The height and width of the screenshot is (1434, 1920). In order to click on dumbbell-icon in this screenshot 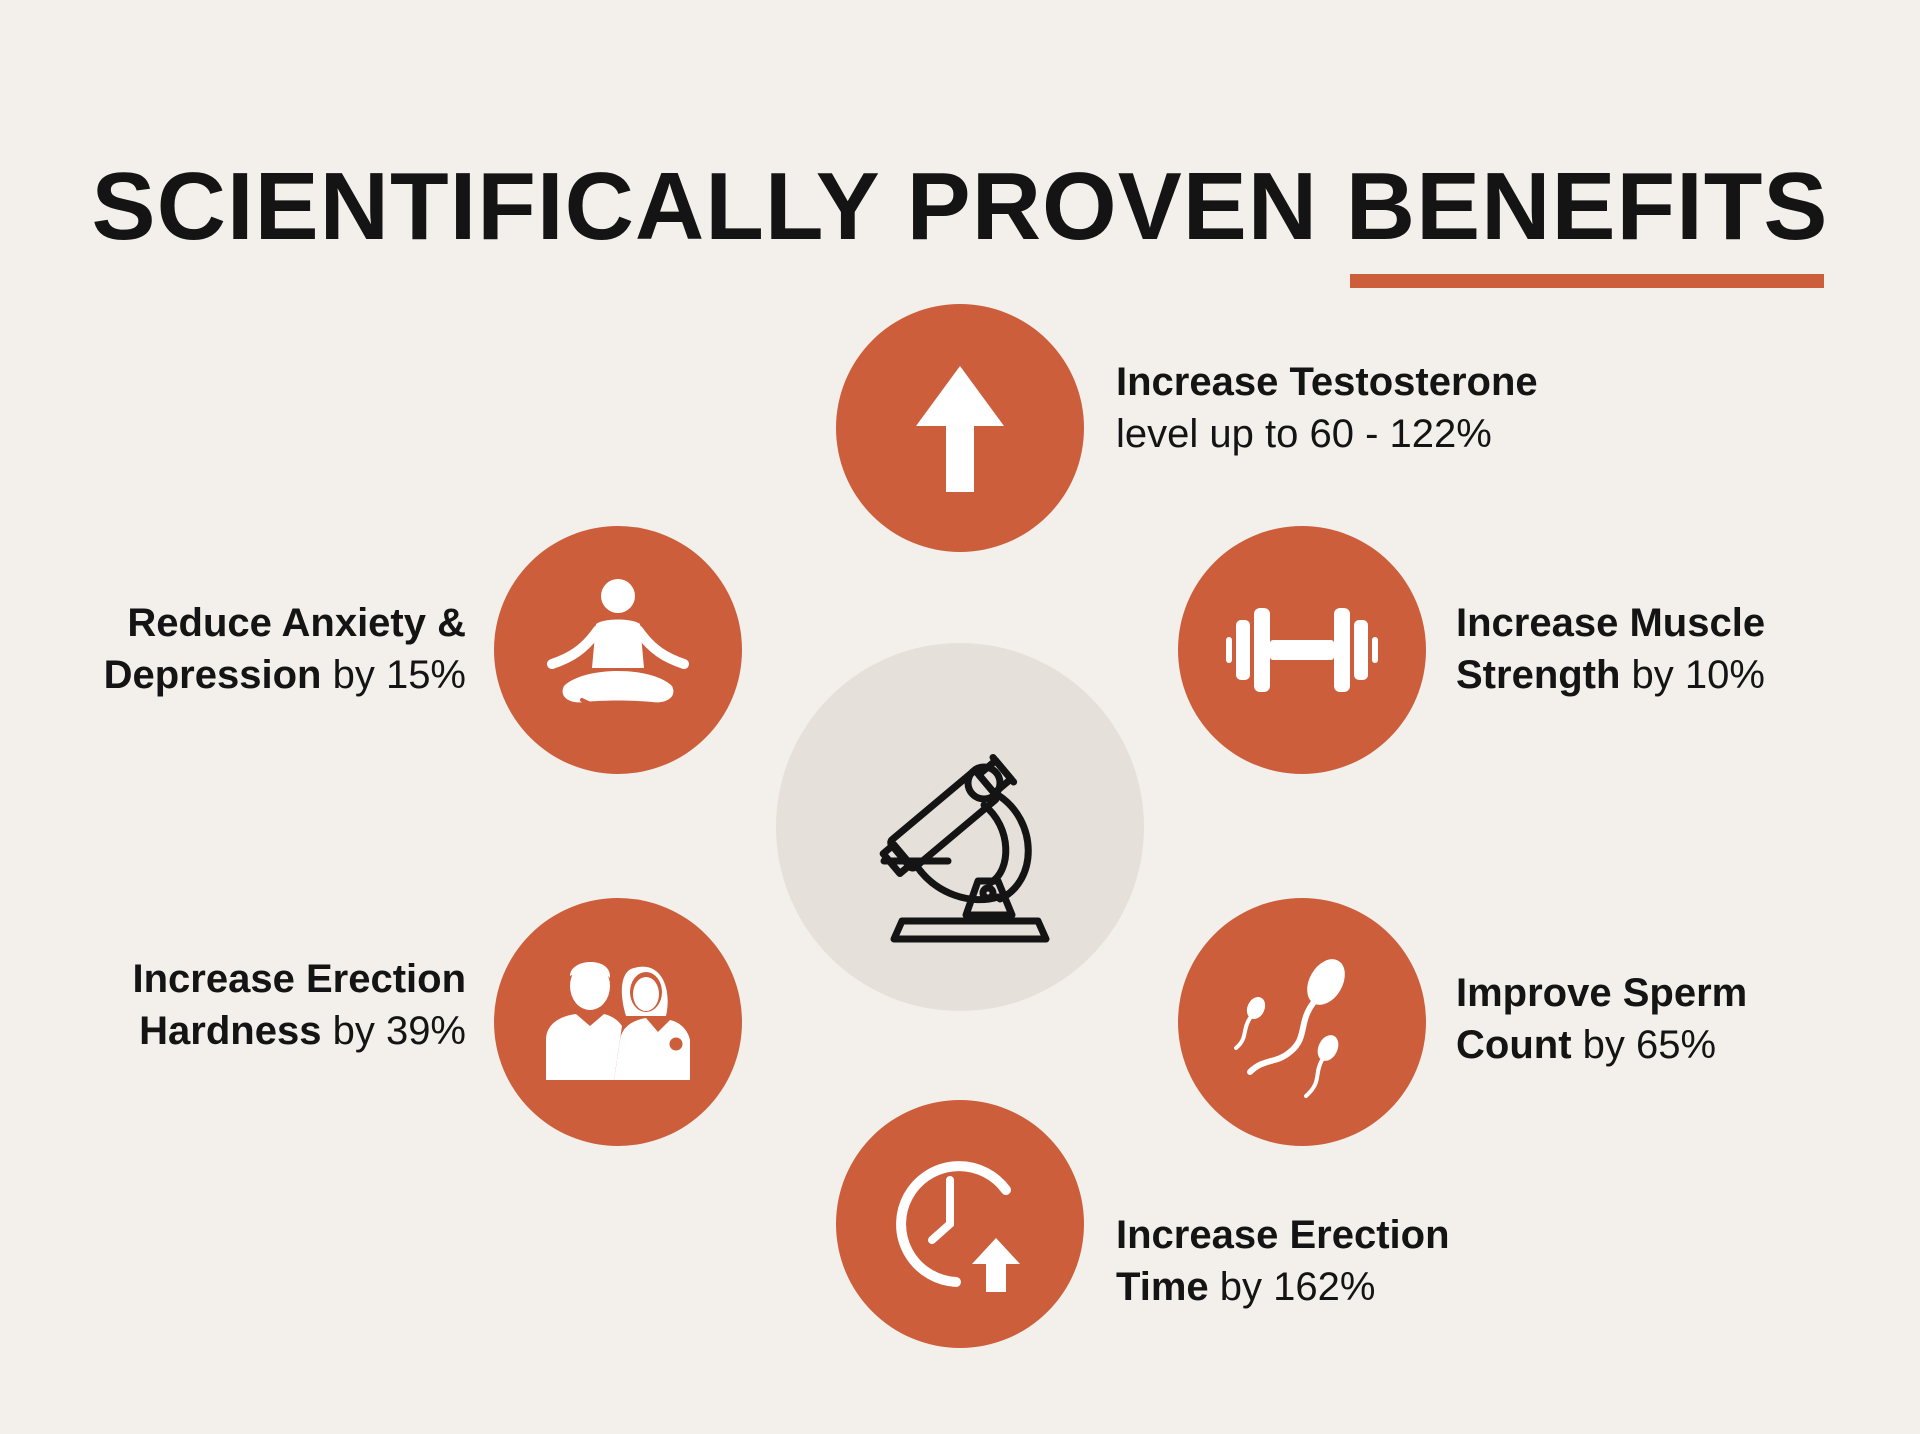, I will do `click(1302, 650)`.